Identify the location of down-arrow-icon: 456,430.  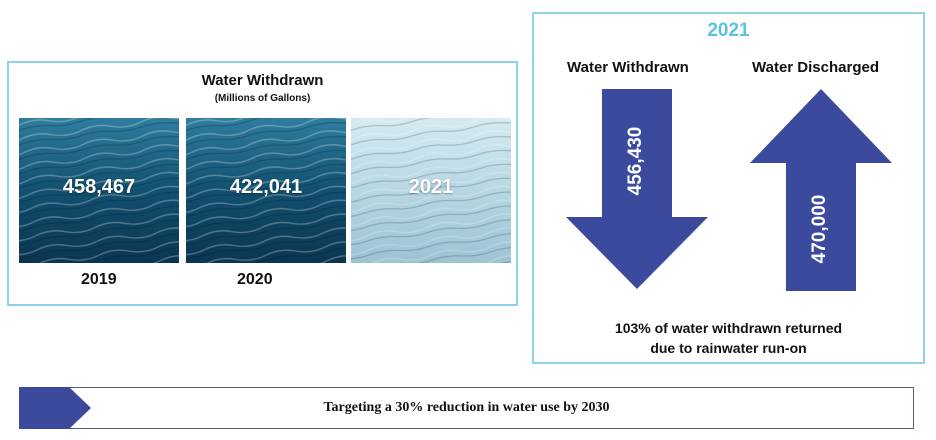
(637, 189).